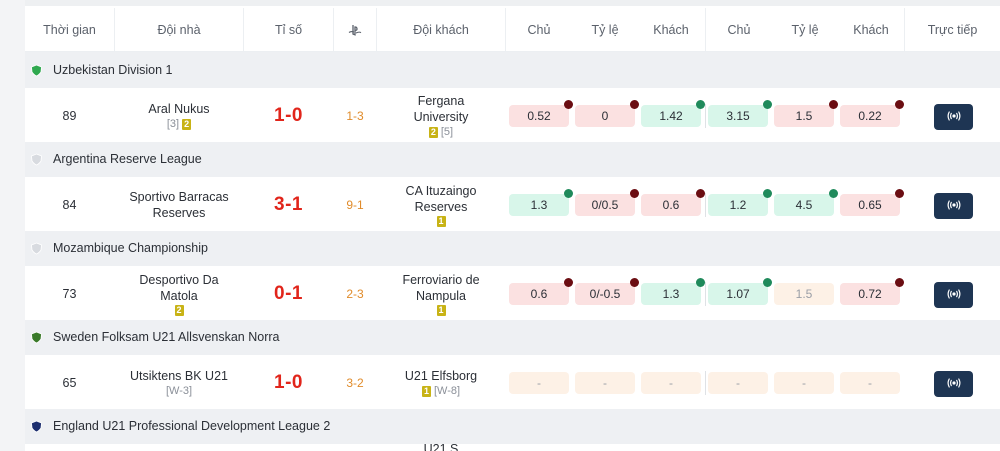 The image size is (1000, 451). What do you see at coordinates (539, 383) in the screenshot?
I see `odds-handicap-home: -` at bounding box center [539, 383].